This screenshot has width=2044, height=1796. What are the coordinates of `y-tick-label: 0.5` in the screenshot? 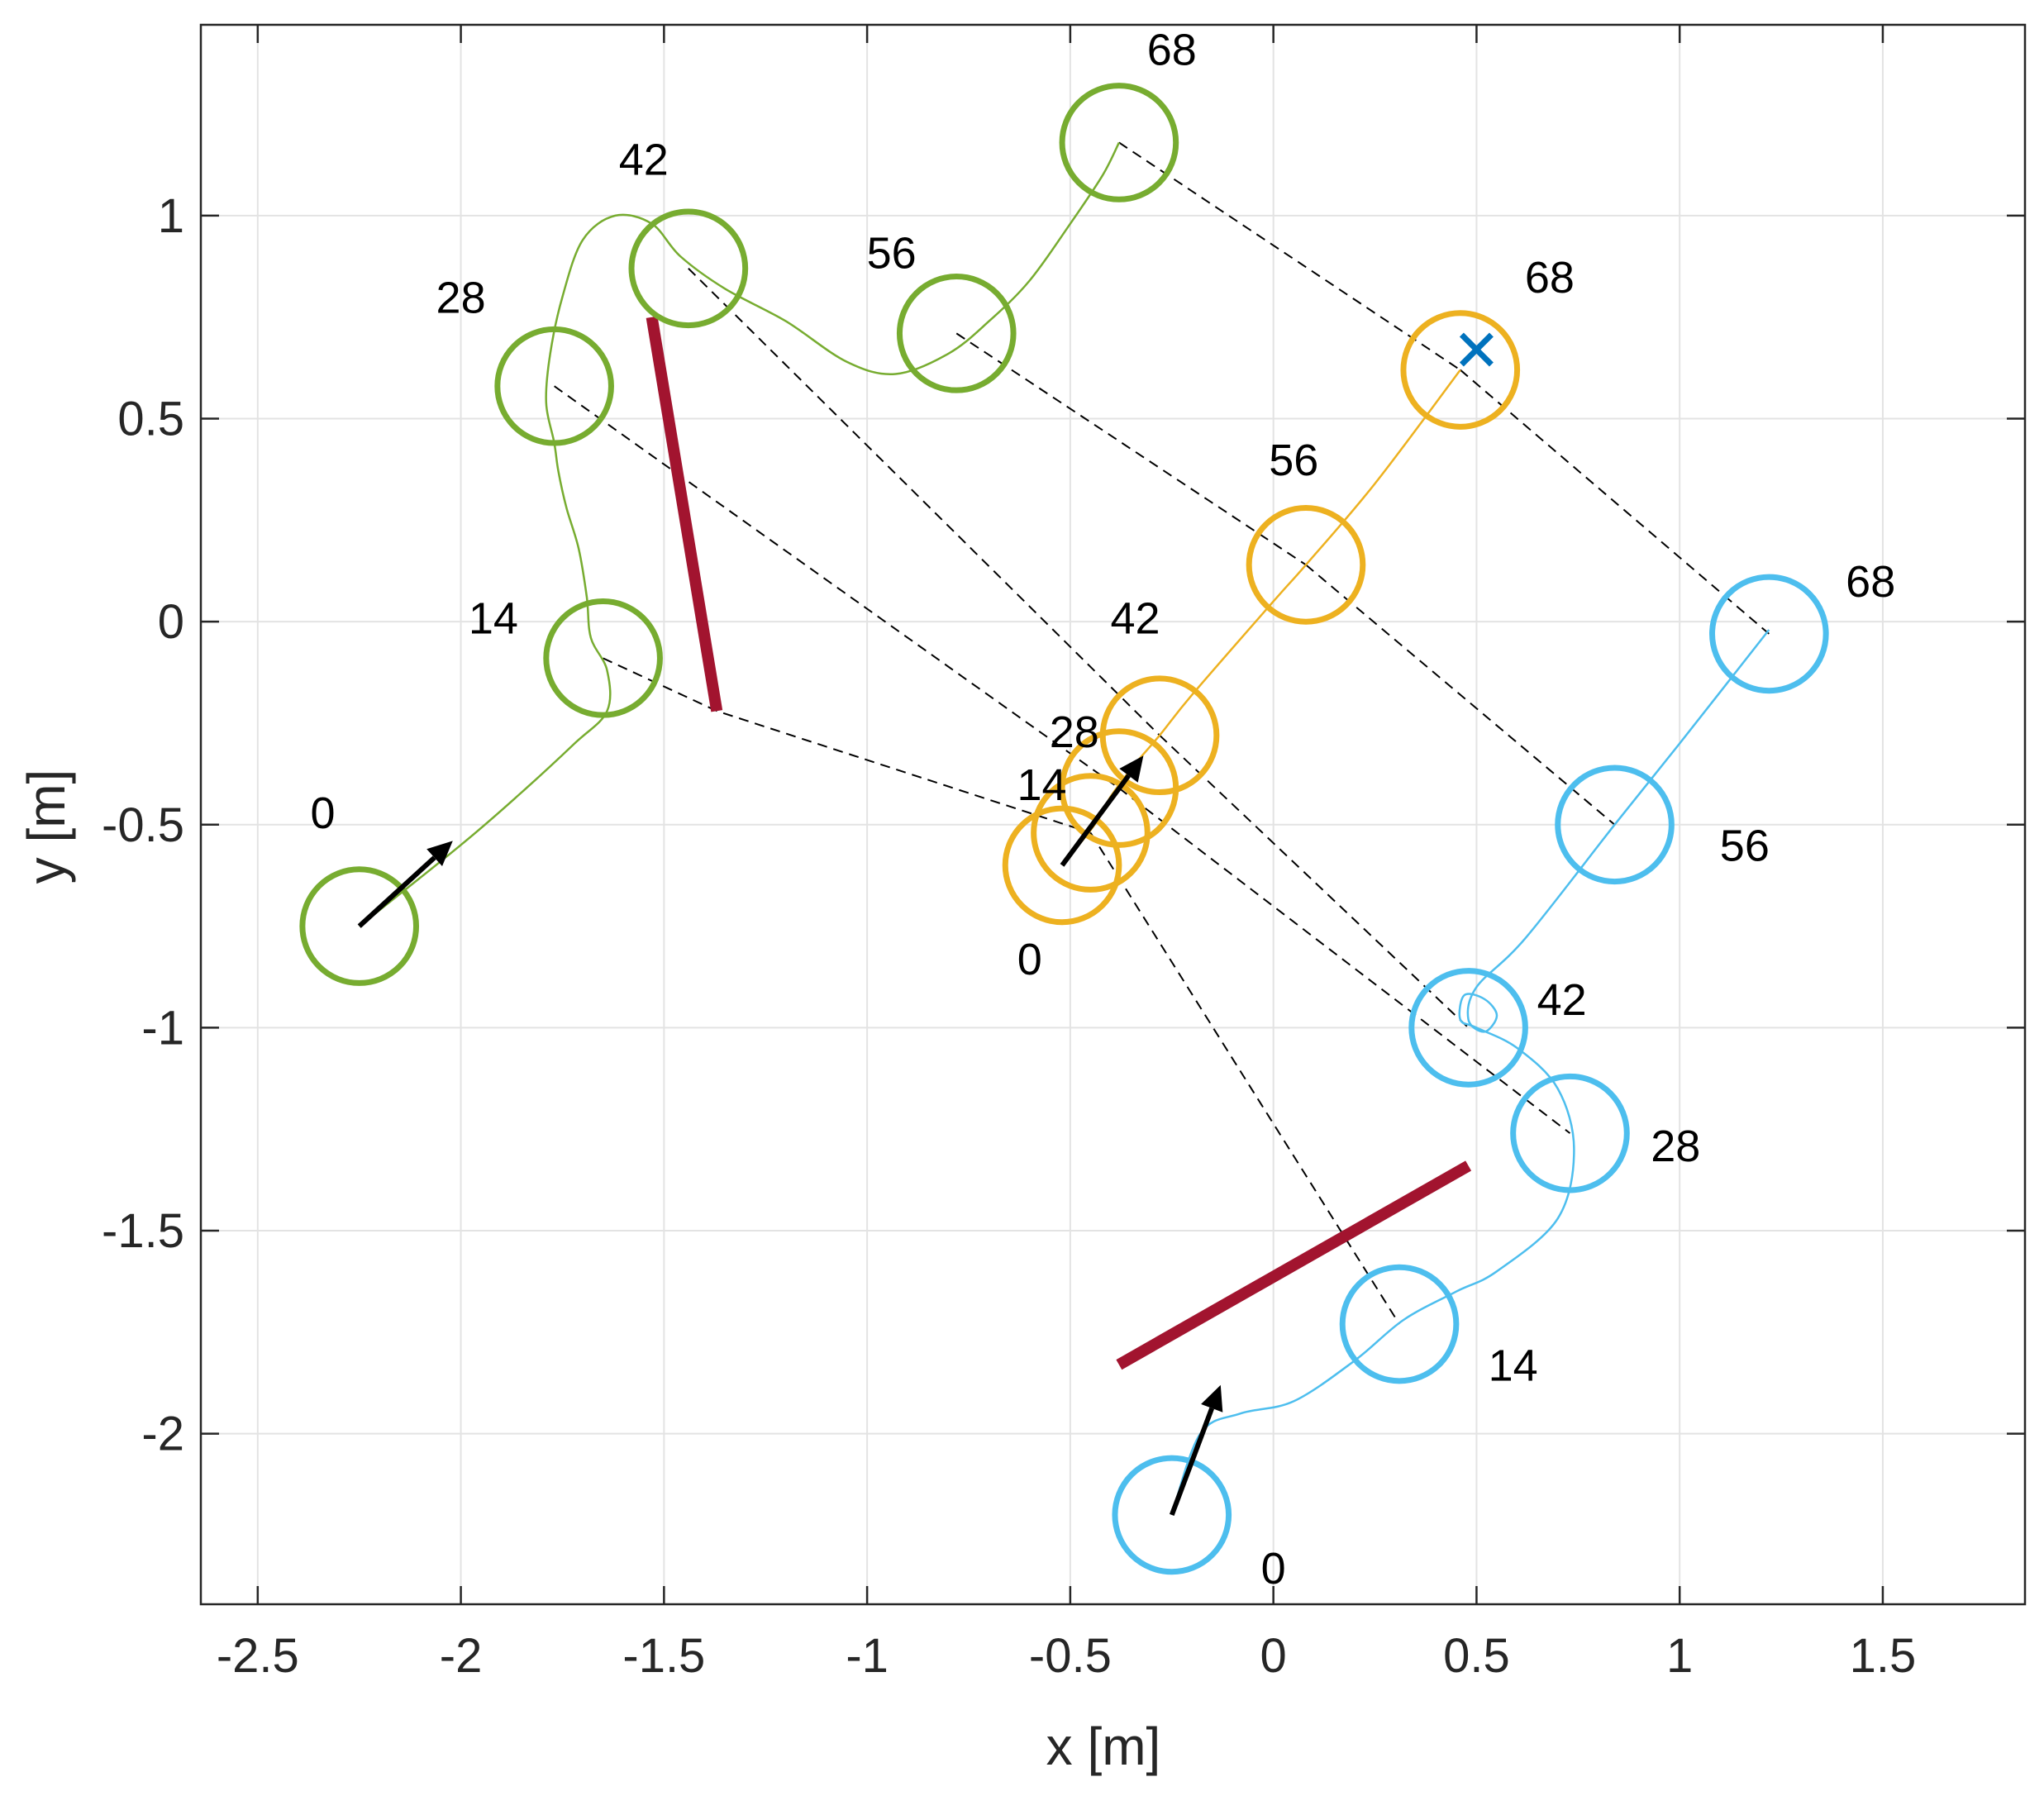 It's located at (150, 419).